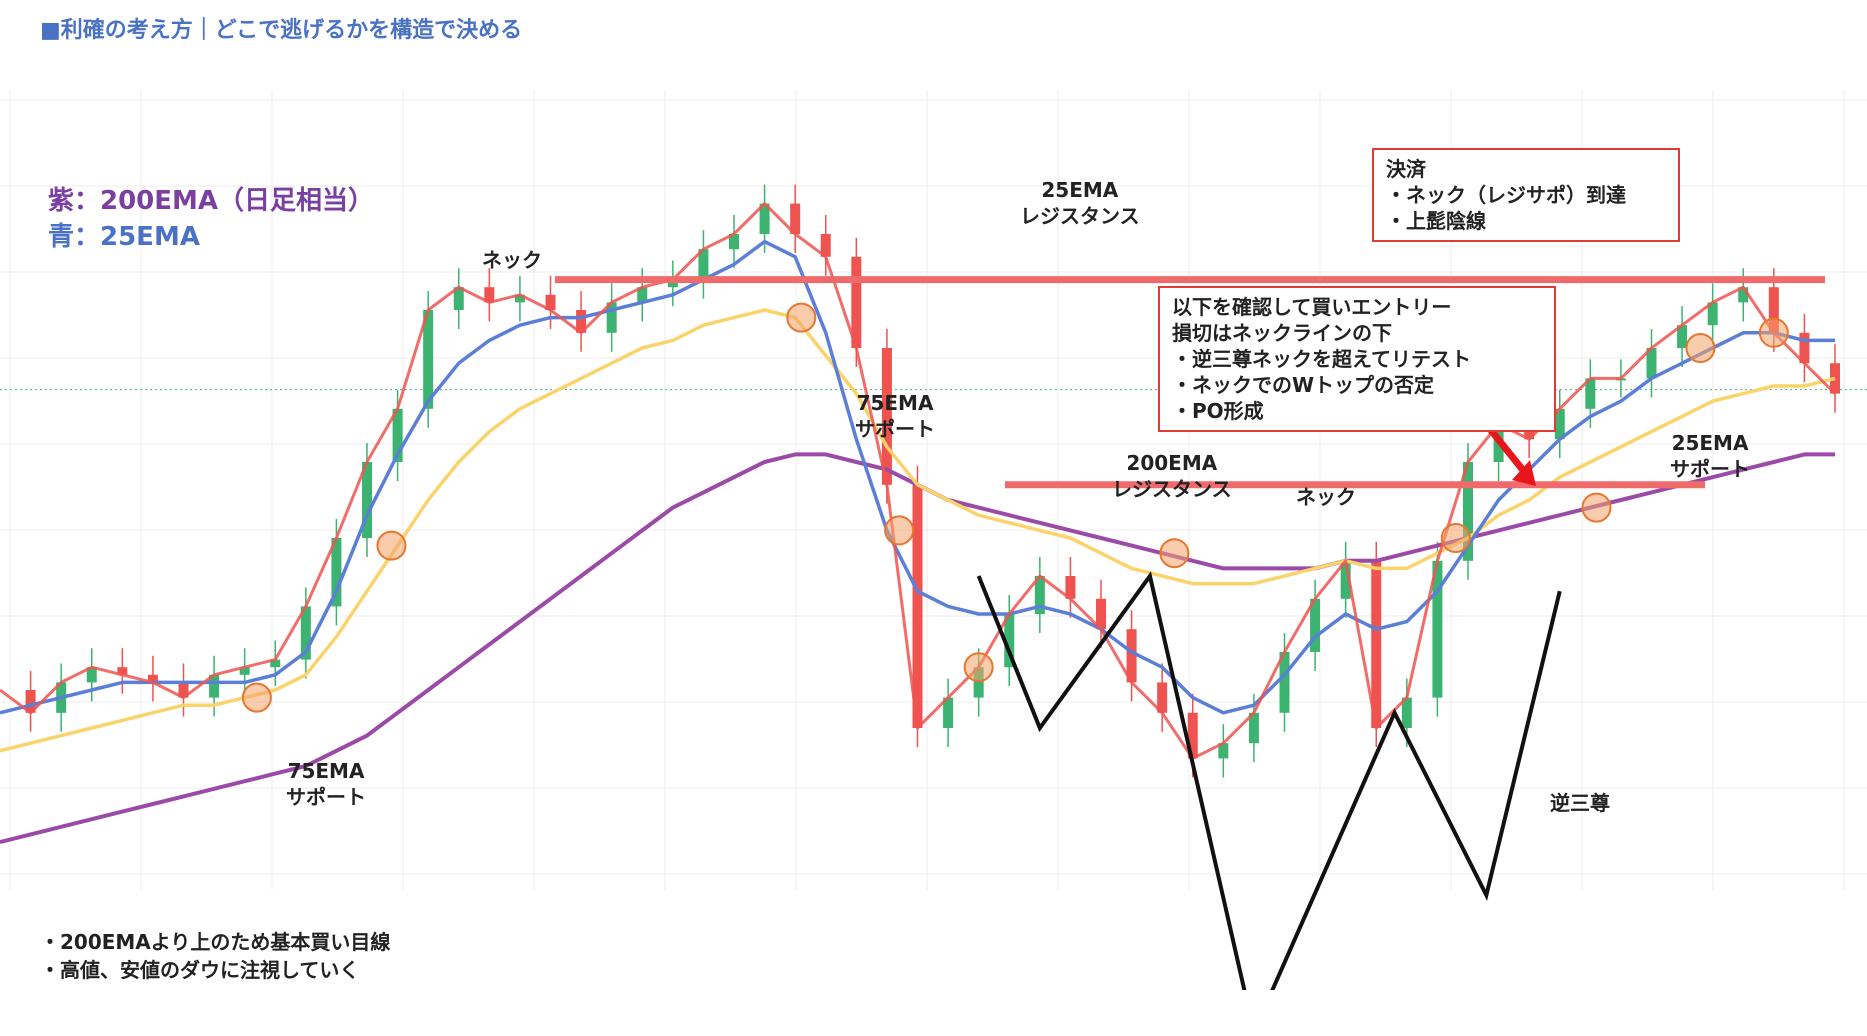 The image size is (1867, 1036). Describe the element at coordinates (895, 403) in the screenshot. I see `ema75-support-label-2-line1: 75EMA` at that location.